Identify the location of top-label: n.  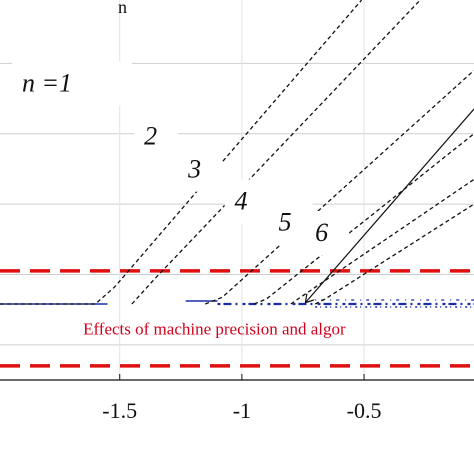
(122, 8).